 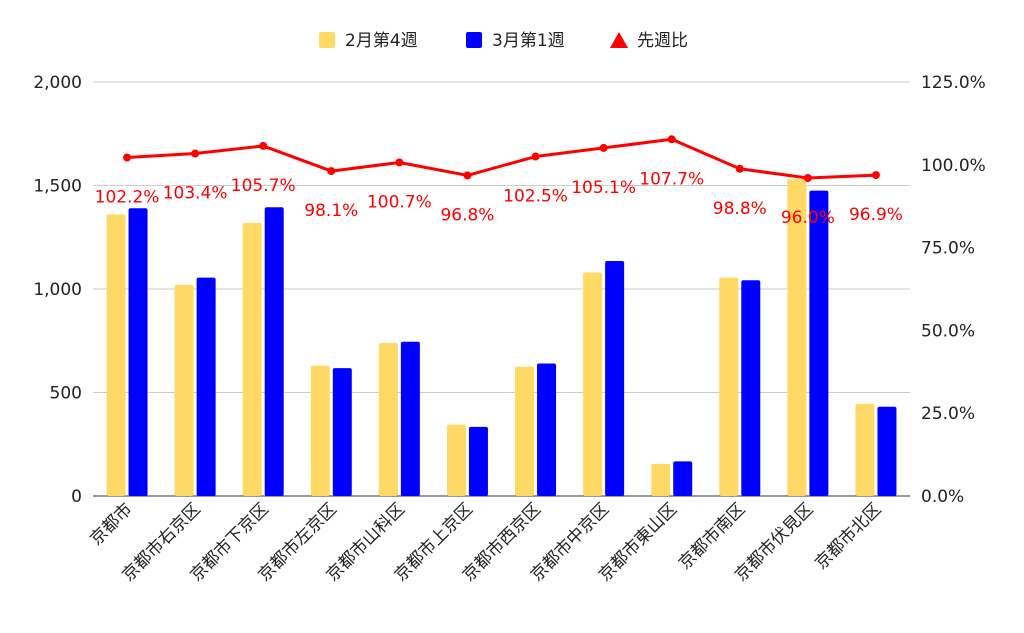 I want to click on x-tick-label: 京都市北区, so click(x=848, y=536).